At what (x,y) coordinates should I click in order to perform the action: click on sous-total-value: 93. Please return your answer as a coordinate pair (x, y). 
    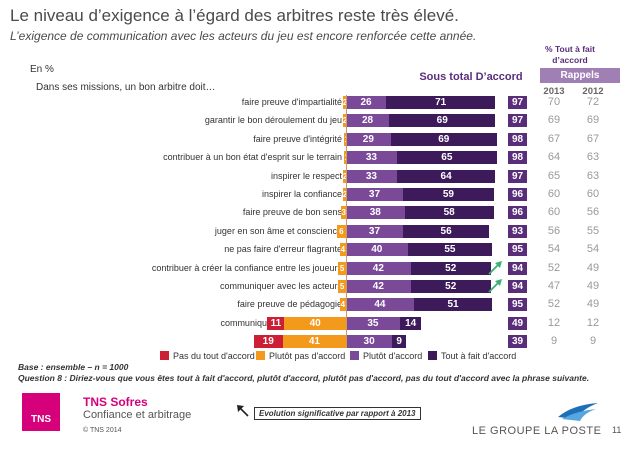
    Looking at the image, I should click on (517, 231).